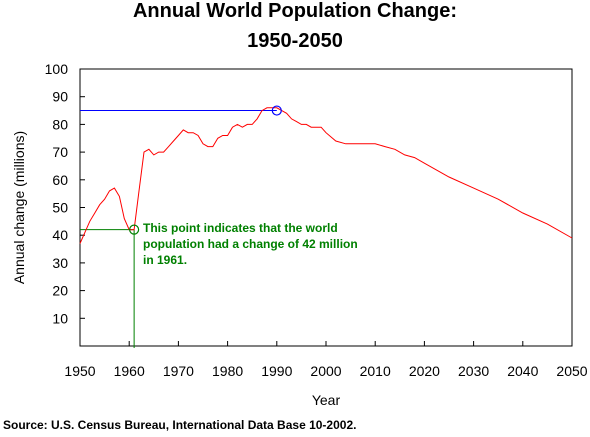 Image resolution: width=590 pixels, height=437 pixels. What do you see at coordinates (57, 69) in the screenshot?
I see `y-tick-label: 100` at bounding box center [57, 69].